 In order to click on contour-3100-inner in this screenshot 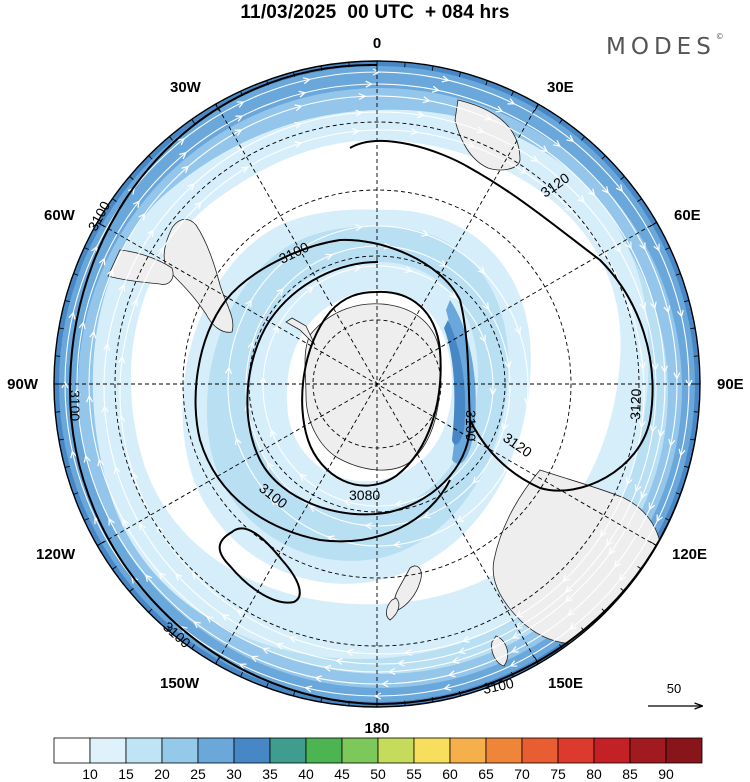, I will do `click(359, 388)`.